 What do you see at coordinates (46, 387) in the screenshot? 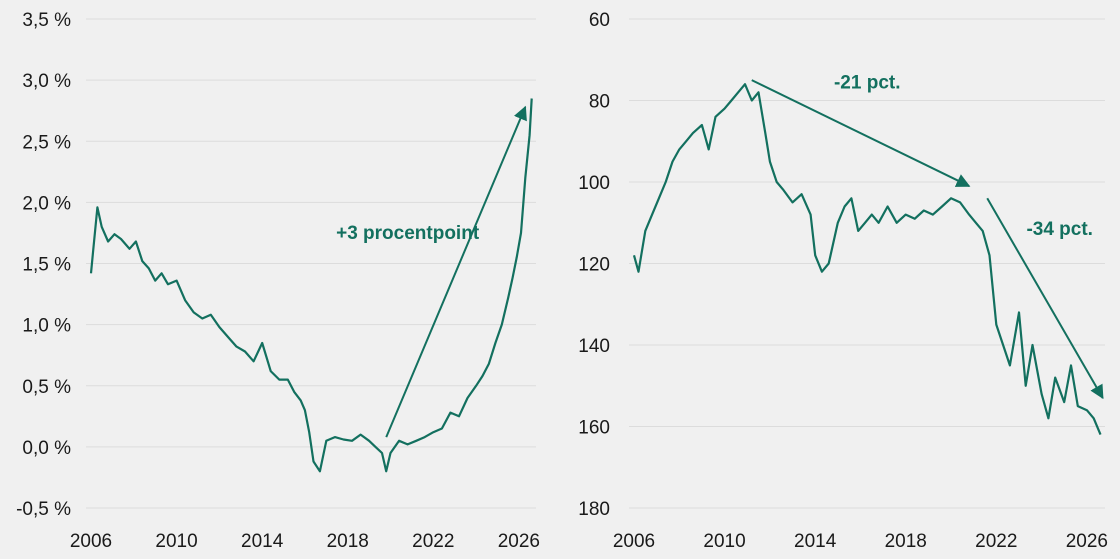
I see `y-tick-label: 0,5 %` at bounding box center [46, 387].